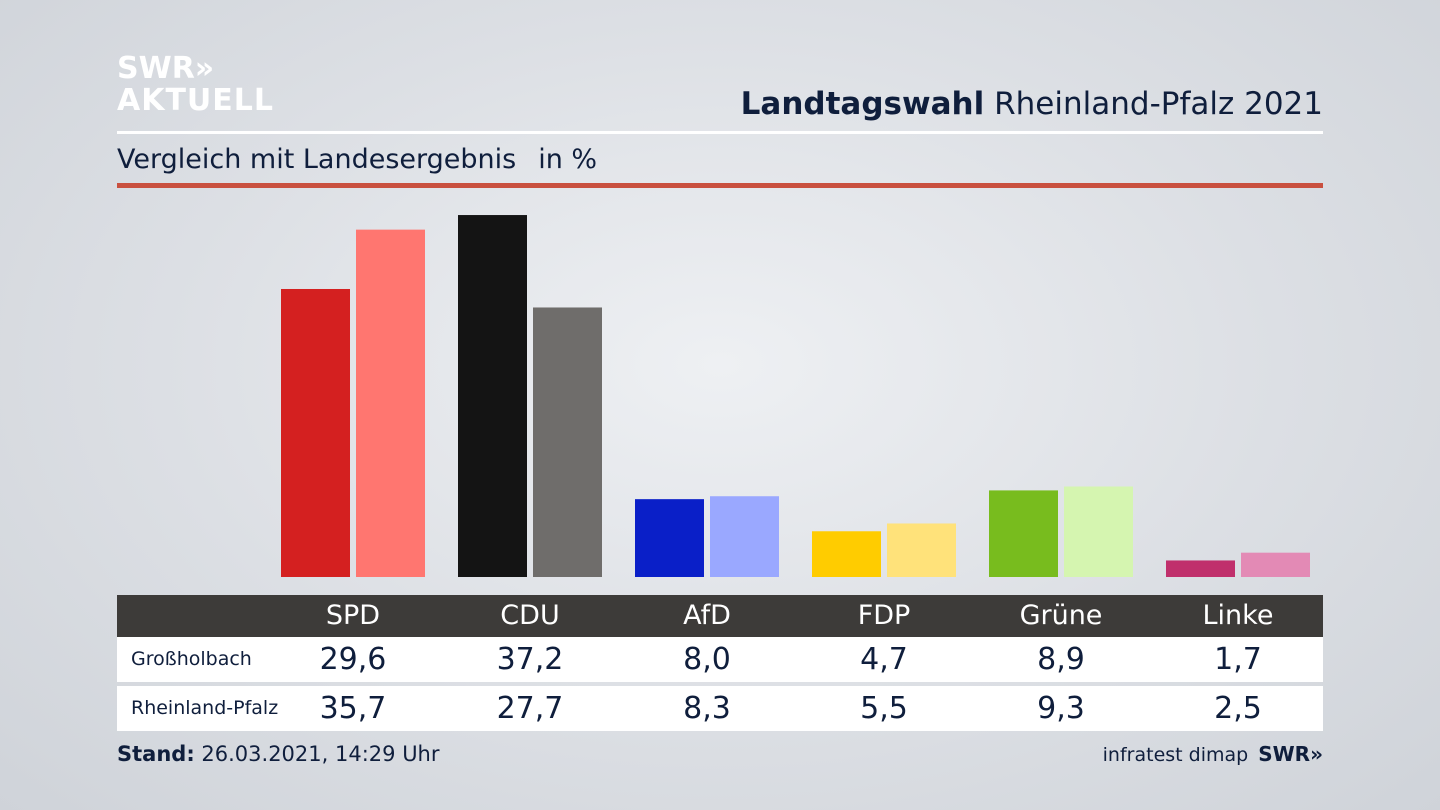 The width and height of the screenshot is (1440, 810). I want to click on subtitle-text: Vergleich mit Landesergebnis, so click(317, 159).